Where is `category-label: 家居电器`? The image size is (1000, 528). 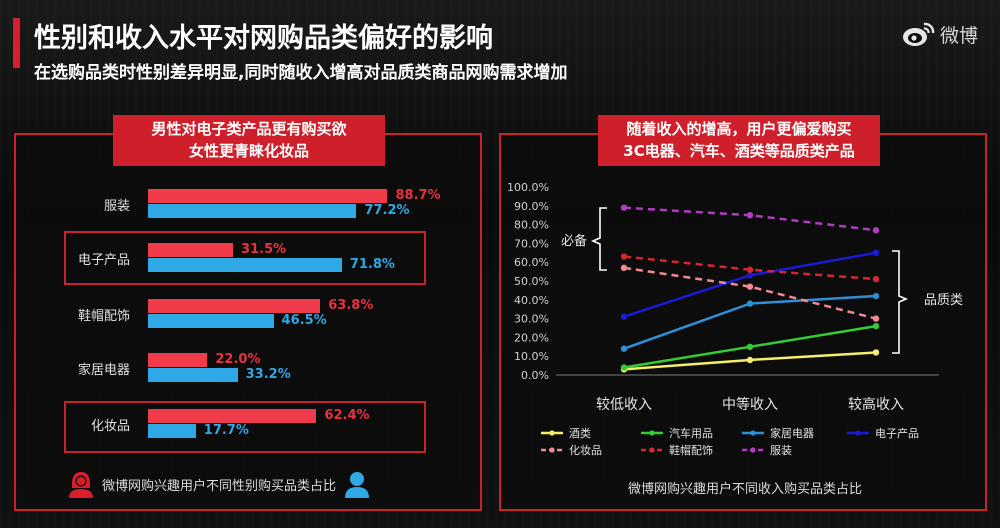 category-label: 家居电器 is located at coordinates (103, 370).